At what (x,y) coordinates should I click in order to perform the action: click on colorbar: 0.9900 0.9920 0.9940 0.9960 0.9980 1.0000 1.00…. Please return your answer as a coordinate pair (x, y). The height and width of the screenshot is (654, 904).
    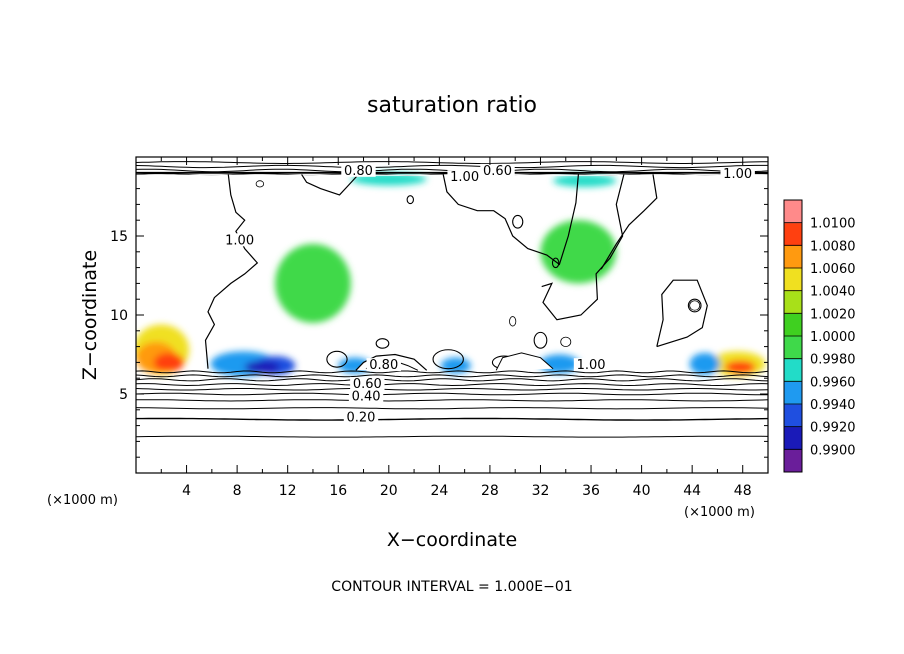
    Looking at the image, I should click on (819, 336).